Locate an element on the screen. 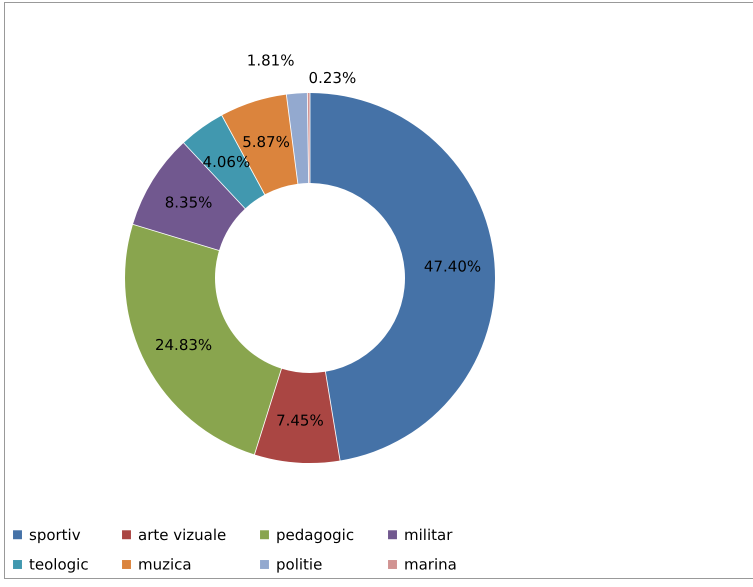 The width and height of the screenshot is (753, 587). legend-label: sportiv is located at coordinates (55, 535).